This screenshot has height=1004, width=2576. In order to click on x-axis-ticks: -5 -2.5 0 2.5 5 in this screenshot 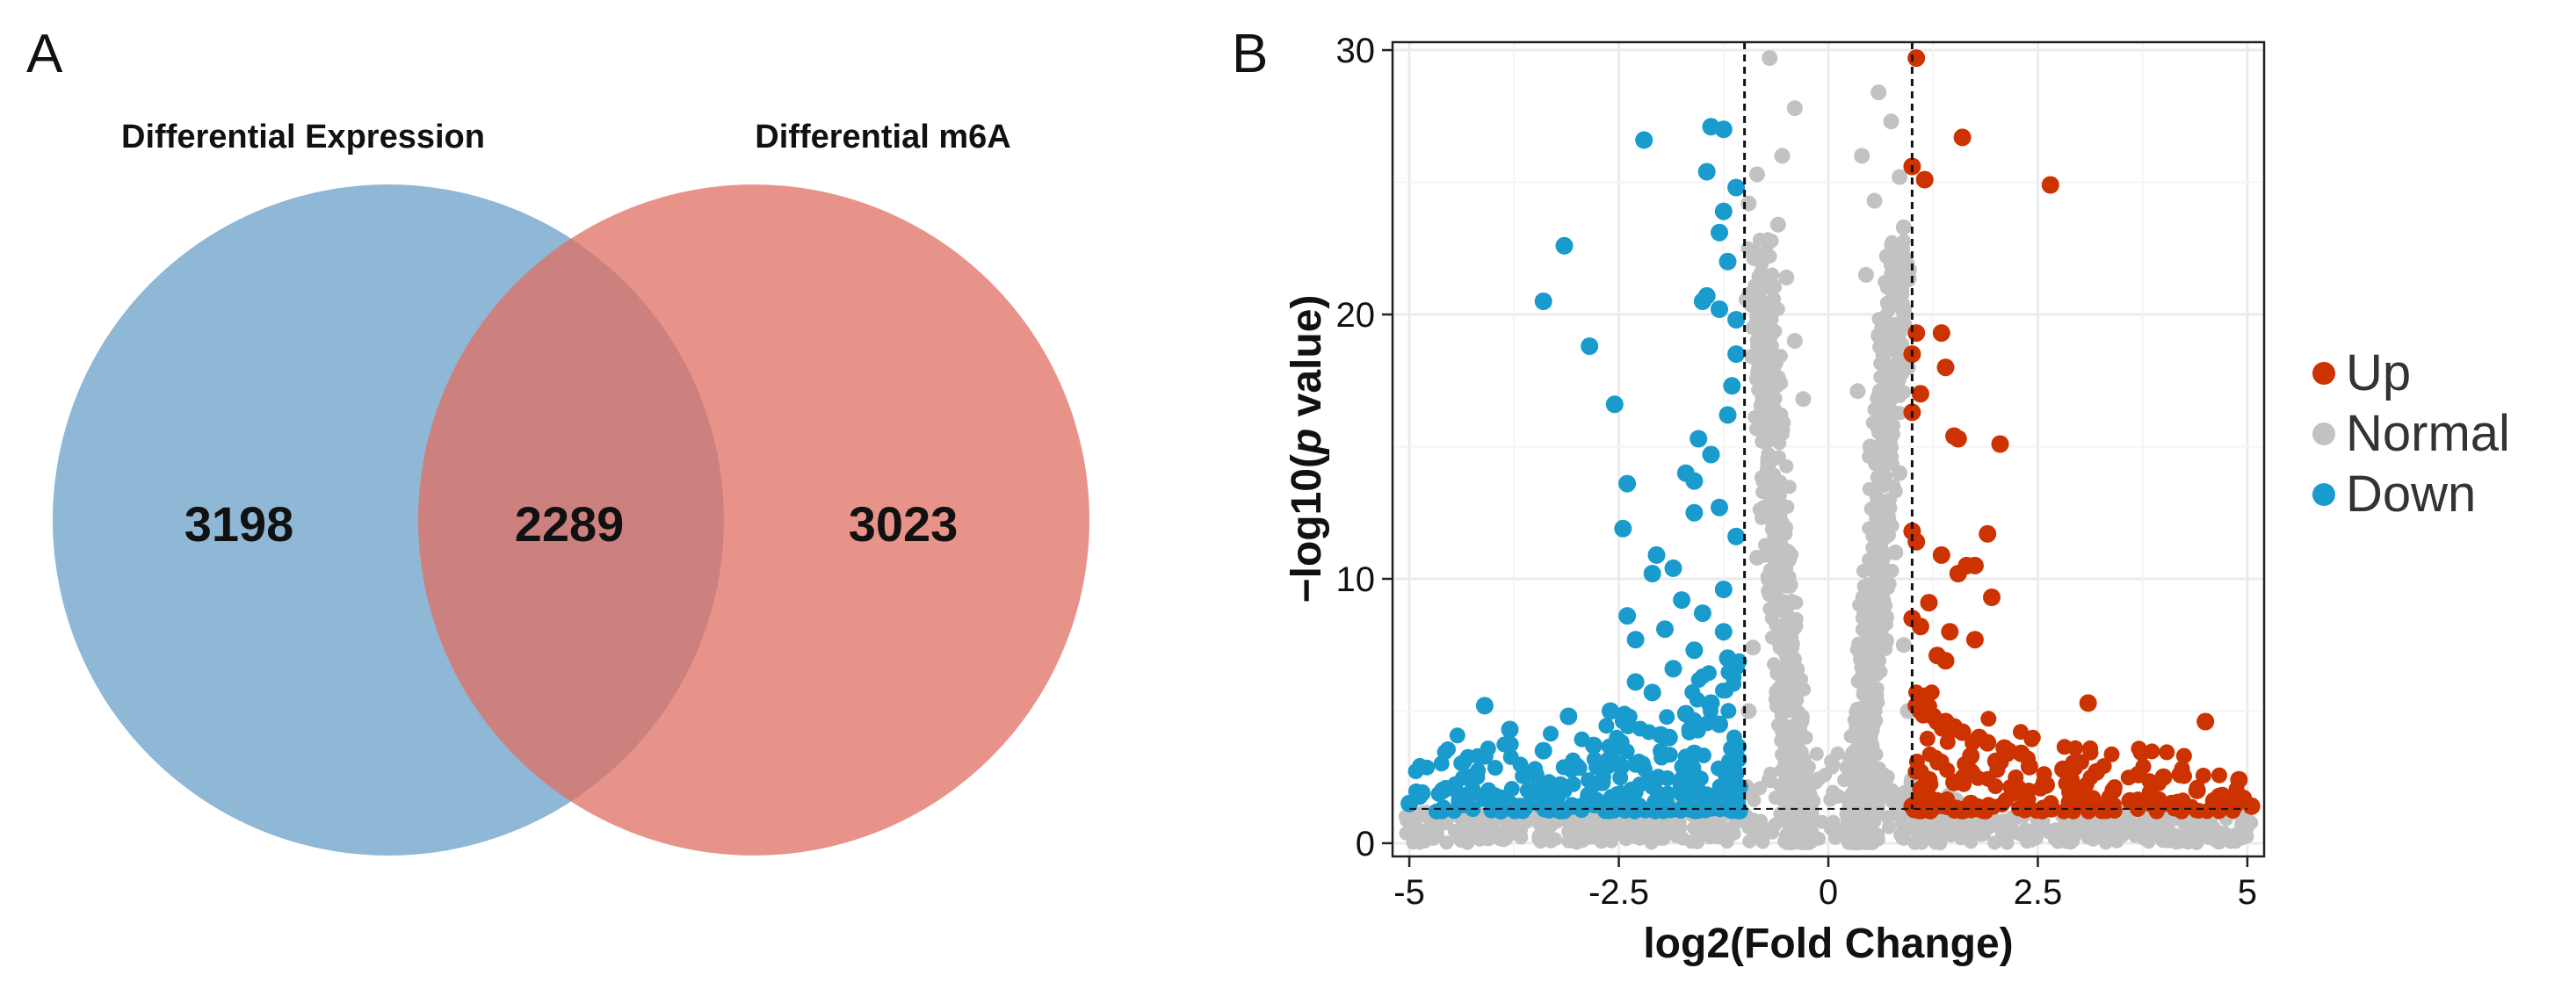, I will do `click(1825, 884)`.